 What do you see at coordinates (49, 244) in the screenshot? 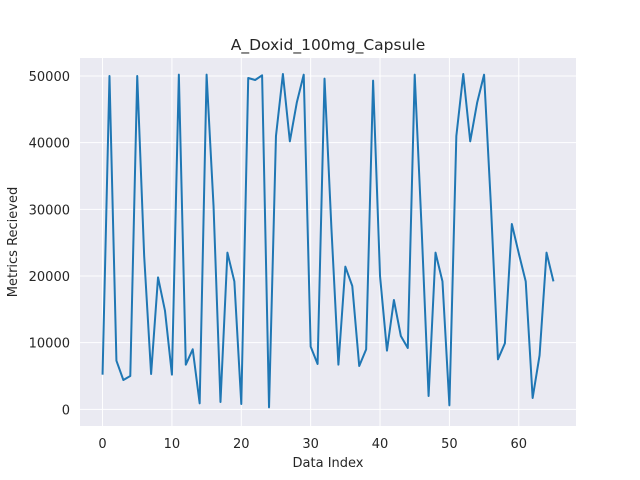
I see `y-tick-labels: 0 10000 20000 30000 40000 50000` at bounding box center [49, 244].